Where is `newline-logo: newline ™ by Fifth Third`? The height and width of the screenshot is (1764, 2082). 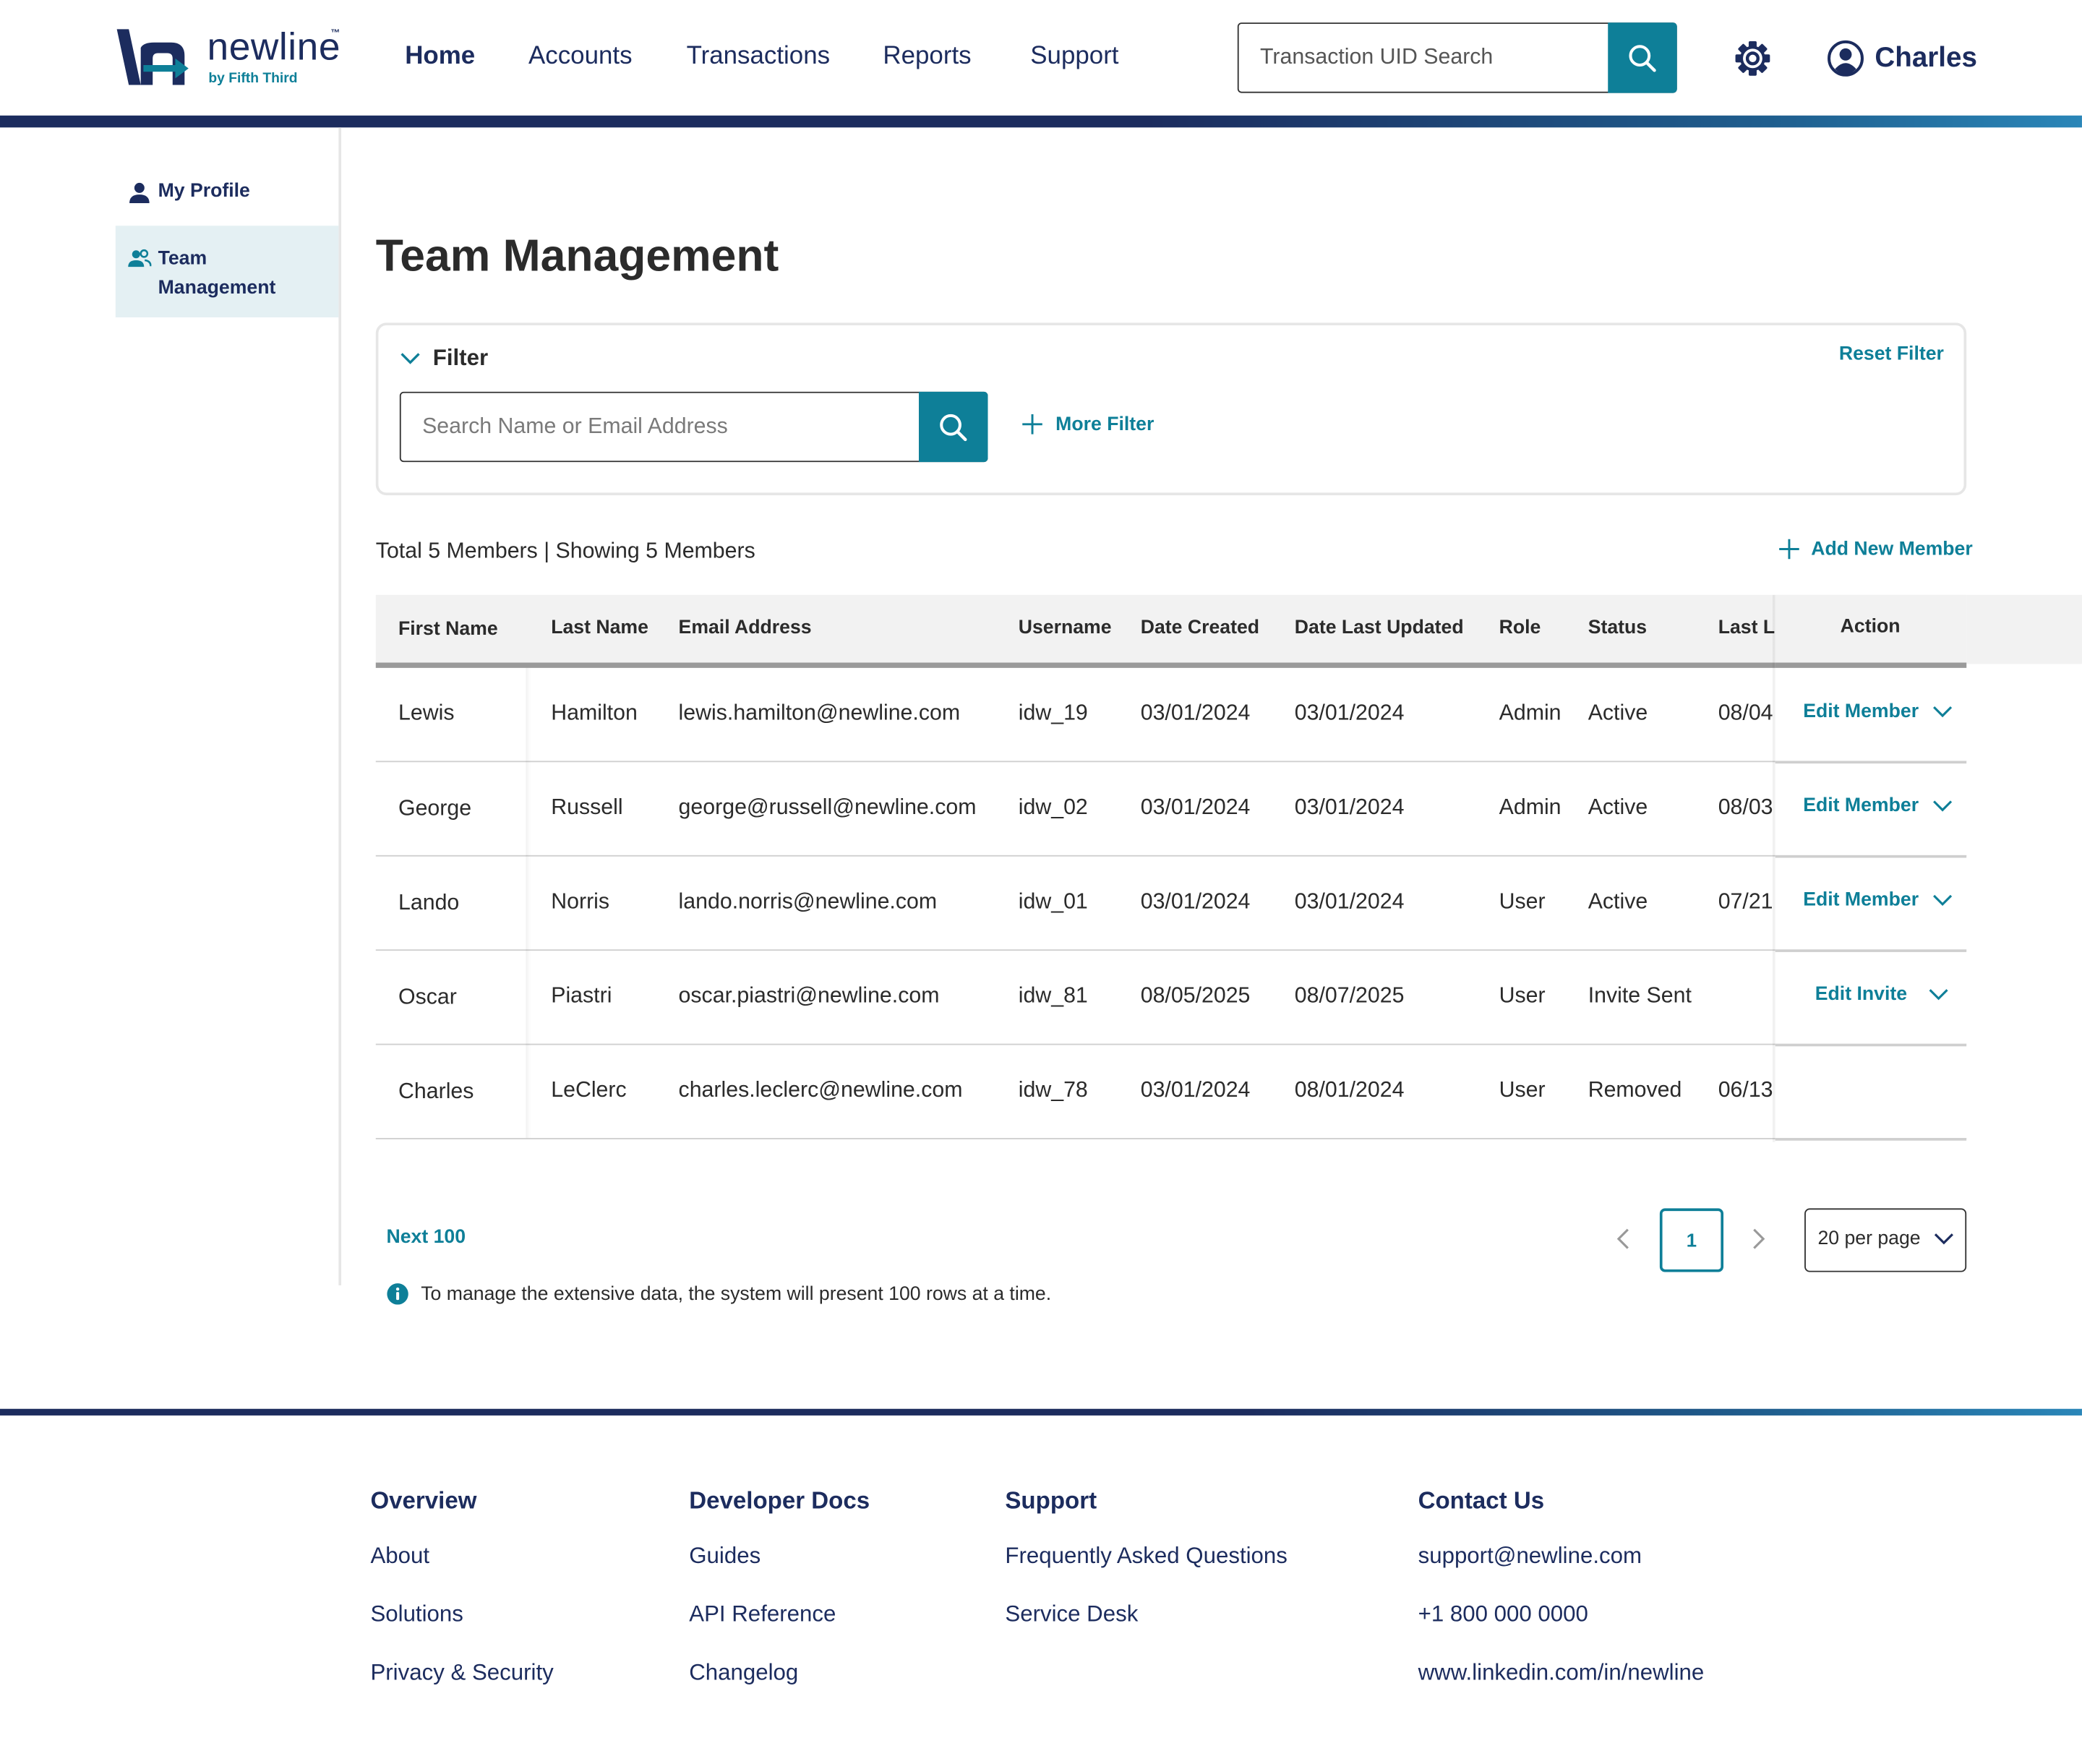 newline-logo: newline ™ by Fifth Third is located at coordinates (234, 58).